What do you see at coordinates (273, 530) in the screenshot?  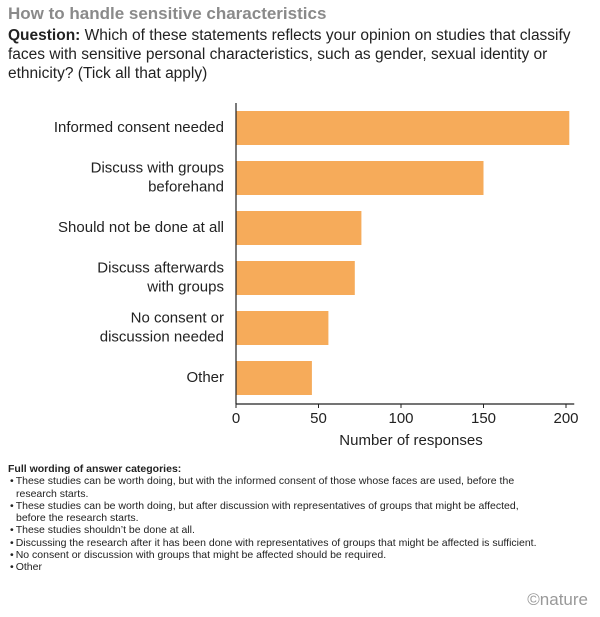 I see `footnote-item: These studies shouldn’t be done at all.` at bounding box center [273, 530].